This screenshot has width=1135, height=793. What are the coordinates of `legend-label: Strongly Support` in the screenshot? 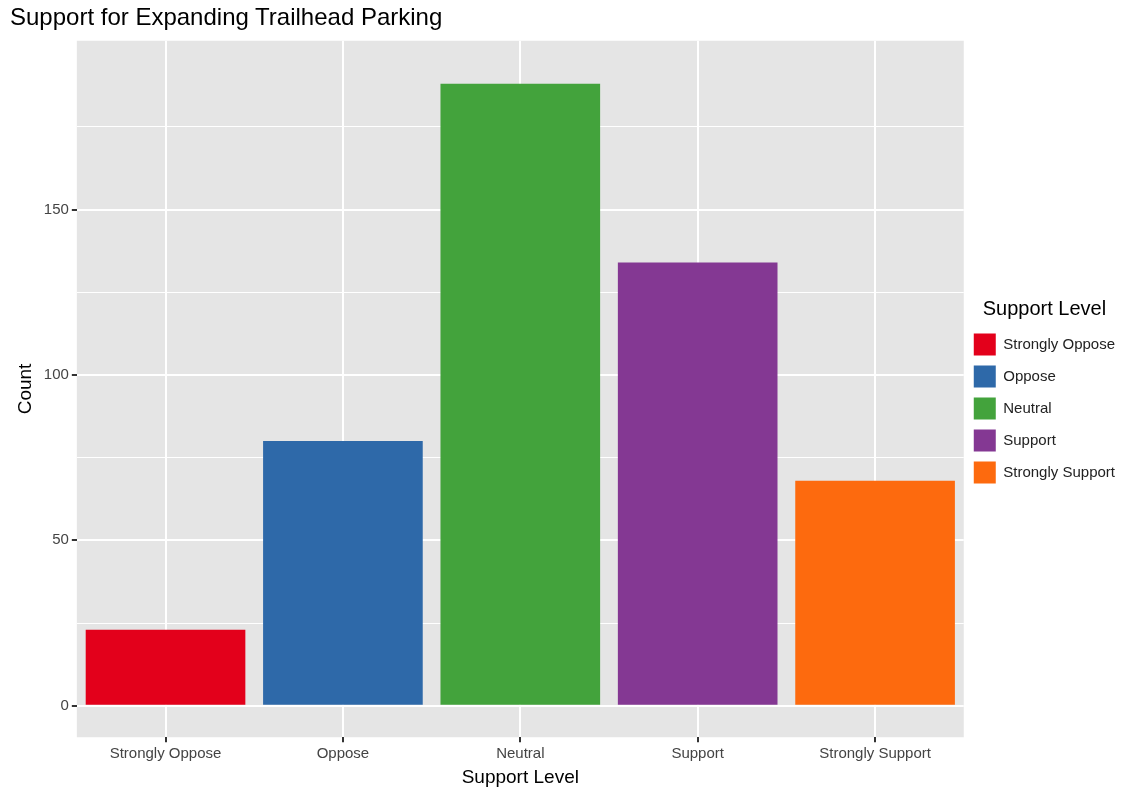 It's located at (1059, 471).